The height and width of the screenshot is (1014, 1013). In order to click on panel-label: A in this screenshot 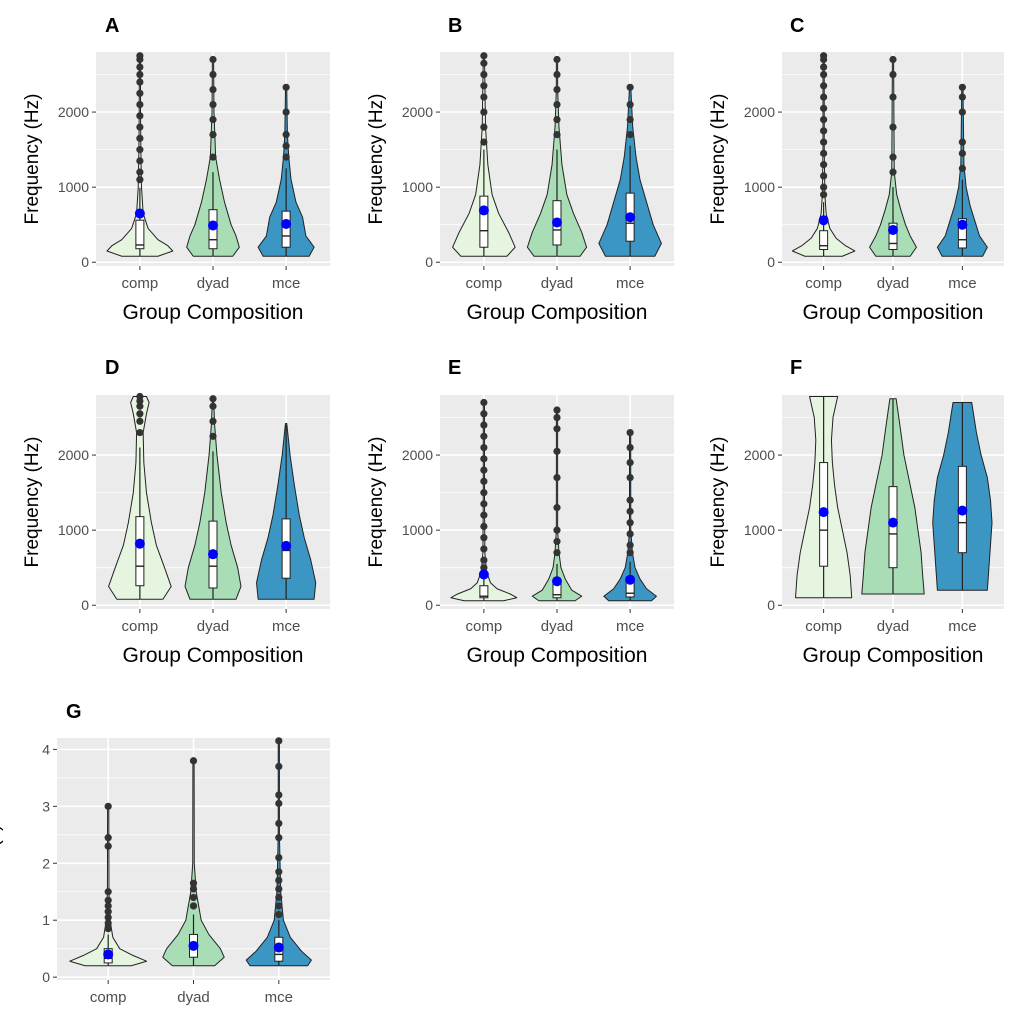, I will do `click(112, 26)`.